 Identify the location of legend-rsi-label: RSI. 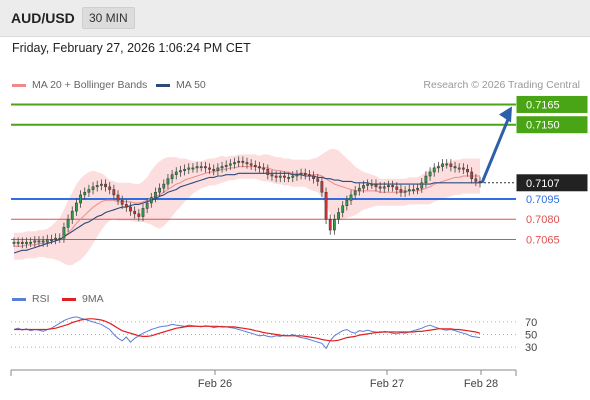
(41, 299).